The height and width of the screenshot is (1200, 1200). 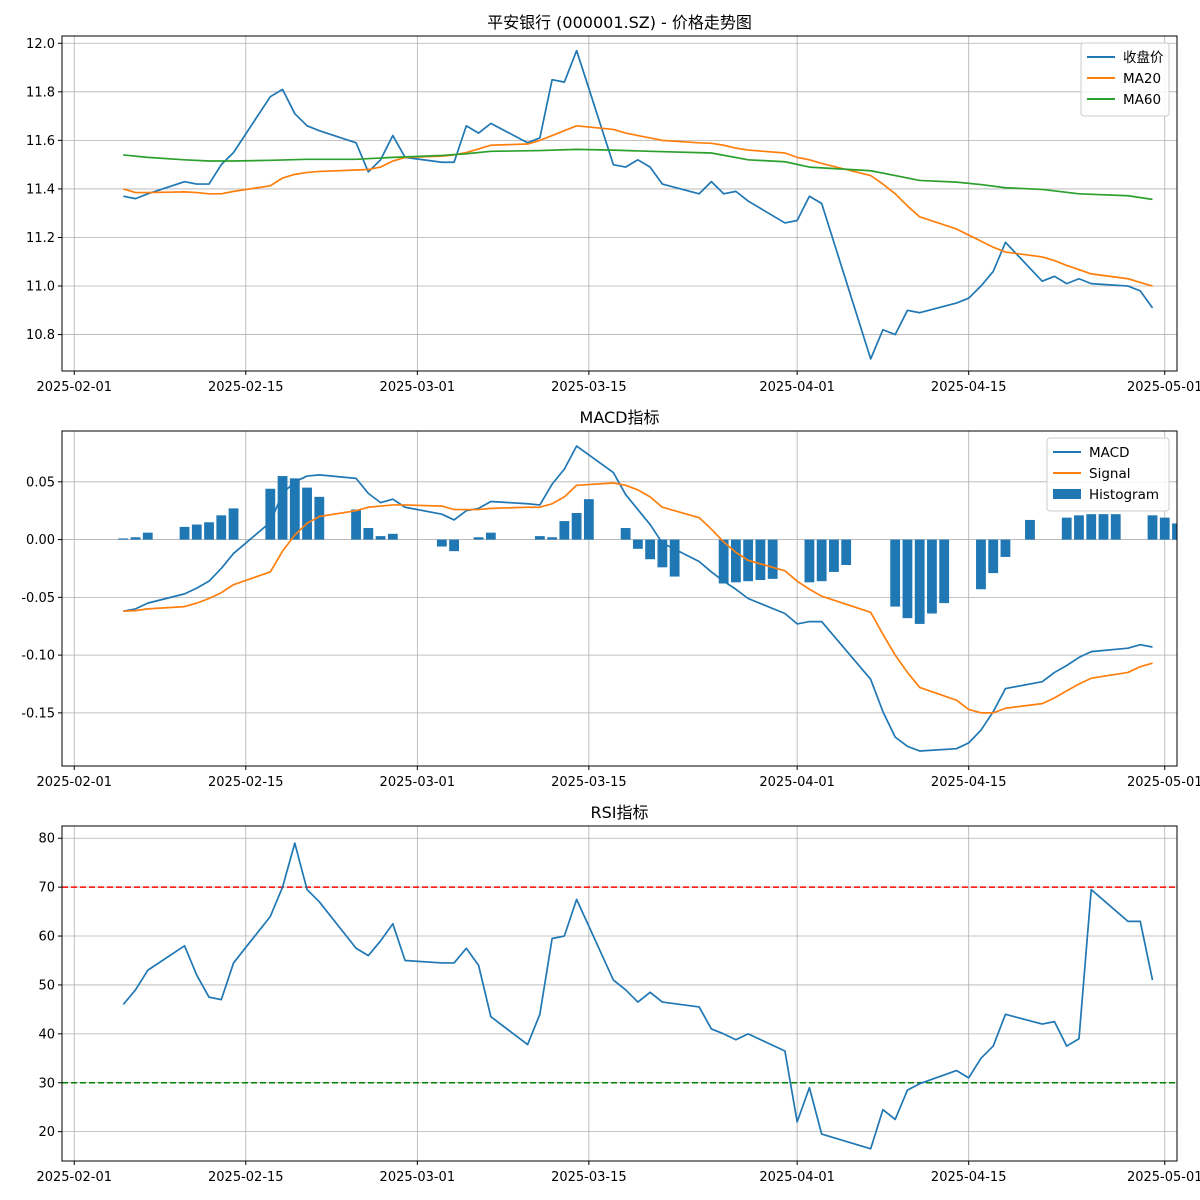 What do you see at coordinates (620, 812) in the screenshot?
I see `chart-title: RSI指标` at bounding box center [620, 812].